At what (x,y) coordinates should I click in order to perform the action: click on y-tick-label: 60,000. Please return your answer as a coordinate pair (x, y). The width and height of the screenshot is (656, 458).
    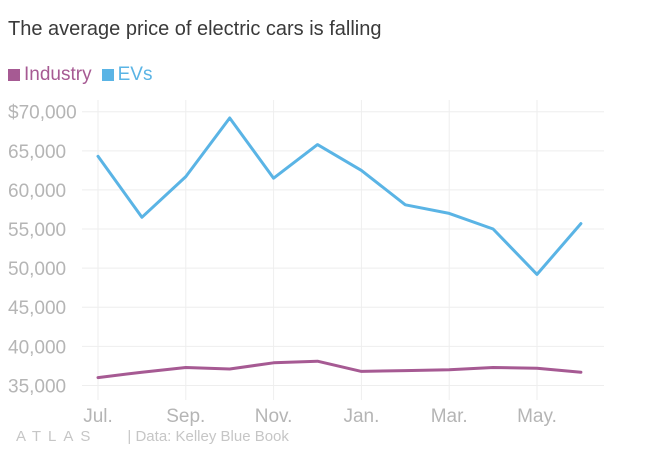
    Looking at the image, I should click on (37, 191).